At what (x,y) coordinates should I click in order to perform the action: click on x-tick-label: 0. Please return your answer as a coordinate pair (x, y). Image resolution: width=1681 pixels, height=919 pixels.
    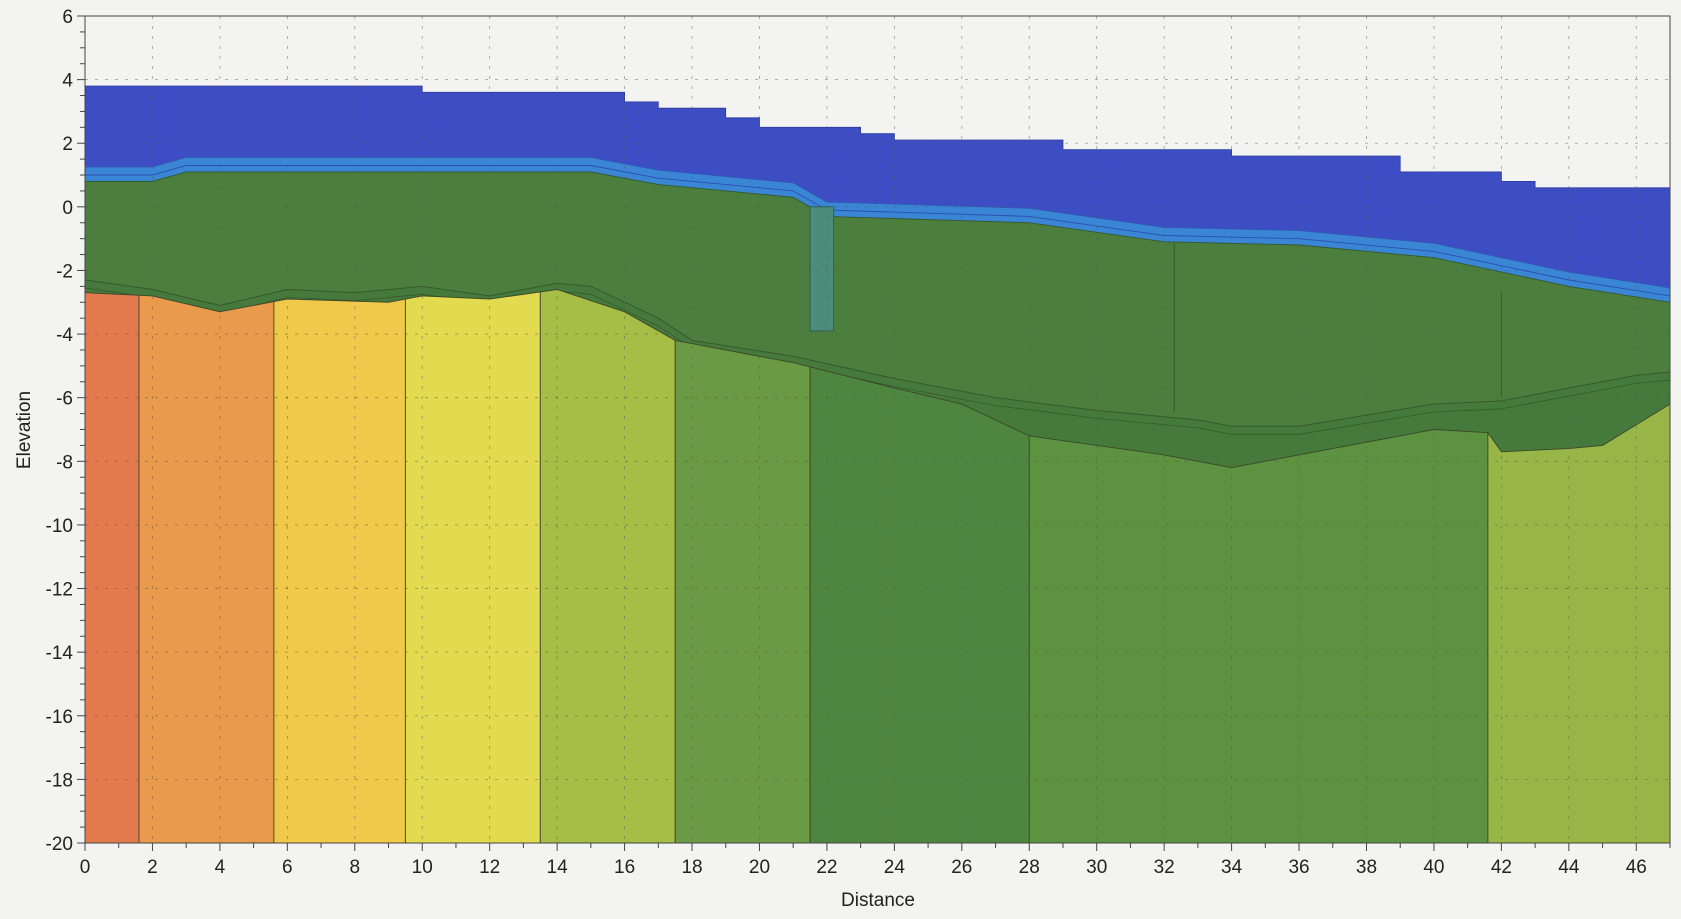
    Looking at the image, I should click on (85, 867).